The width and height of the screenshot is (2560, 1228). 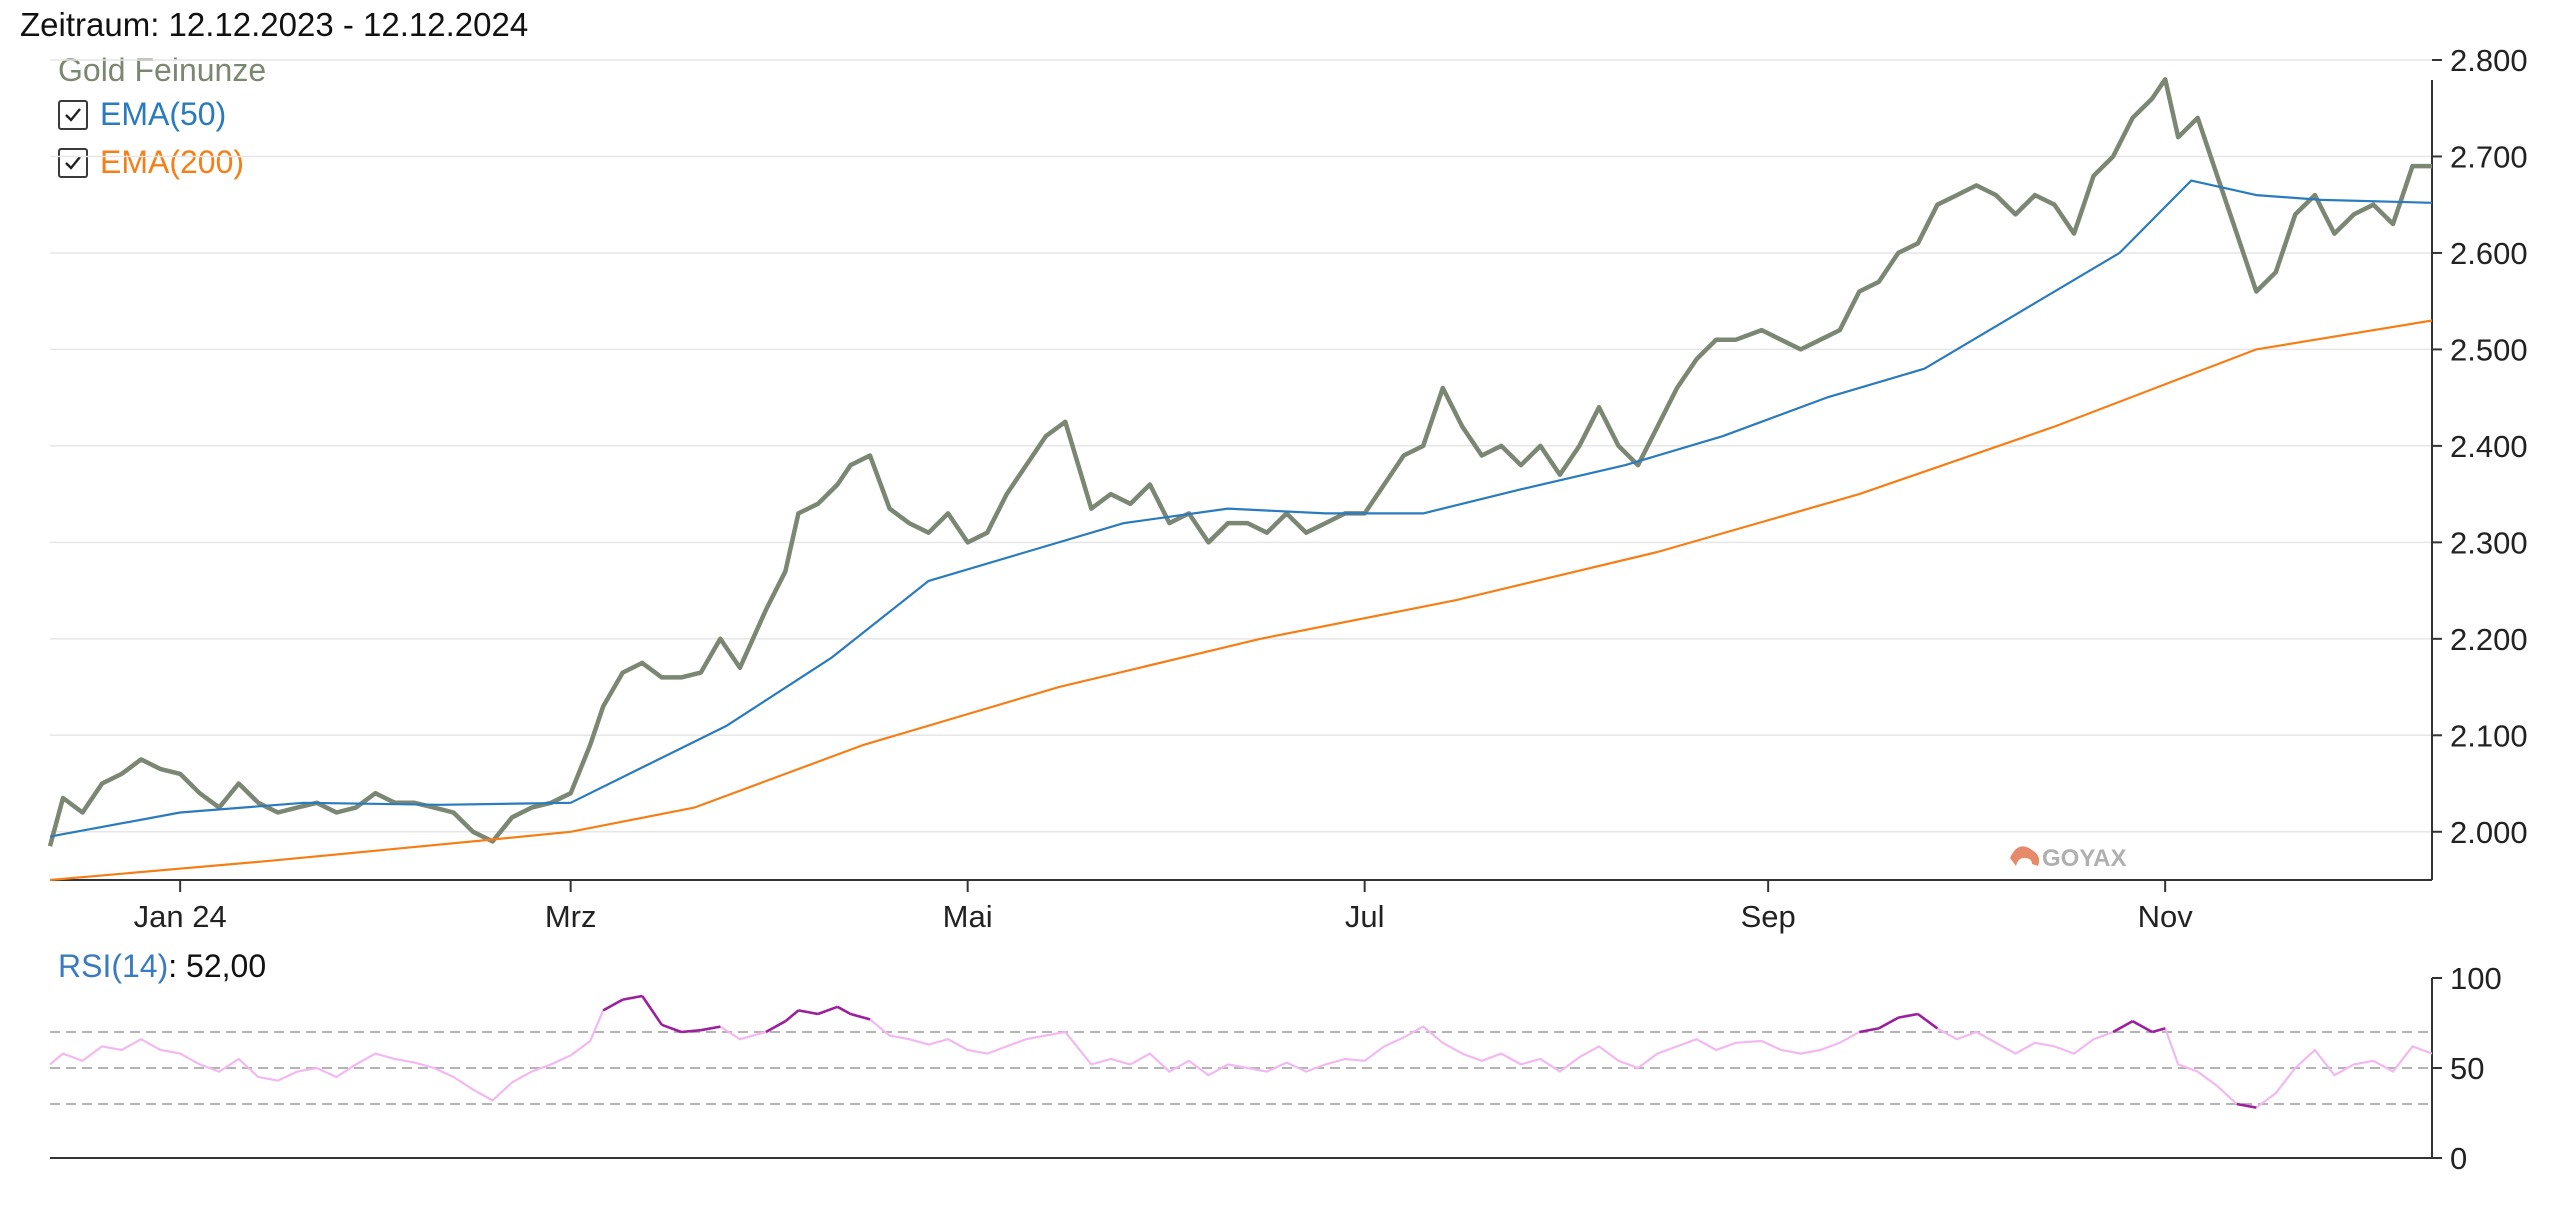 I want to click on watermark: GOYAX, so click(x=2084, y=858).